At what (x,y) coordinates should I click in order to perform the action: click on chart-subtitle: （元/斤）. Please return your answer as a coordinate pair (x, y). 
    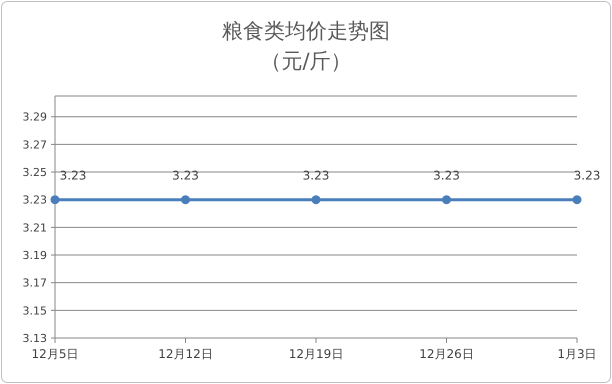
    Looking at the image, I should click on (306, 61).